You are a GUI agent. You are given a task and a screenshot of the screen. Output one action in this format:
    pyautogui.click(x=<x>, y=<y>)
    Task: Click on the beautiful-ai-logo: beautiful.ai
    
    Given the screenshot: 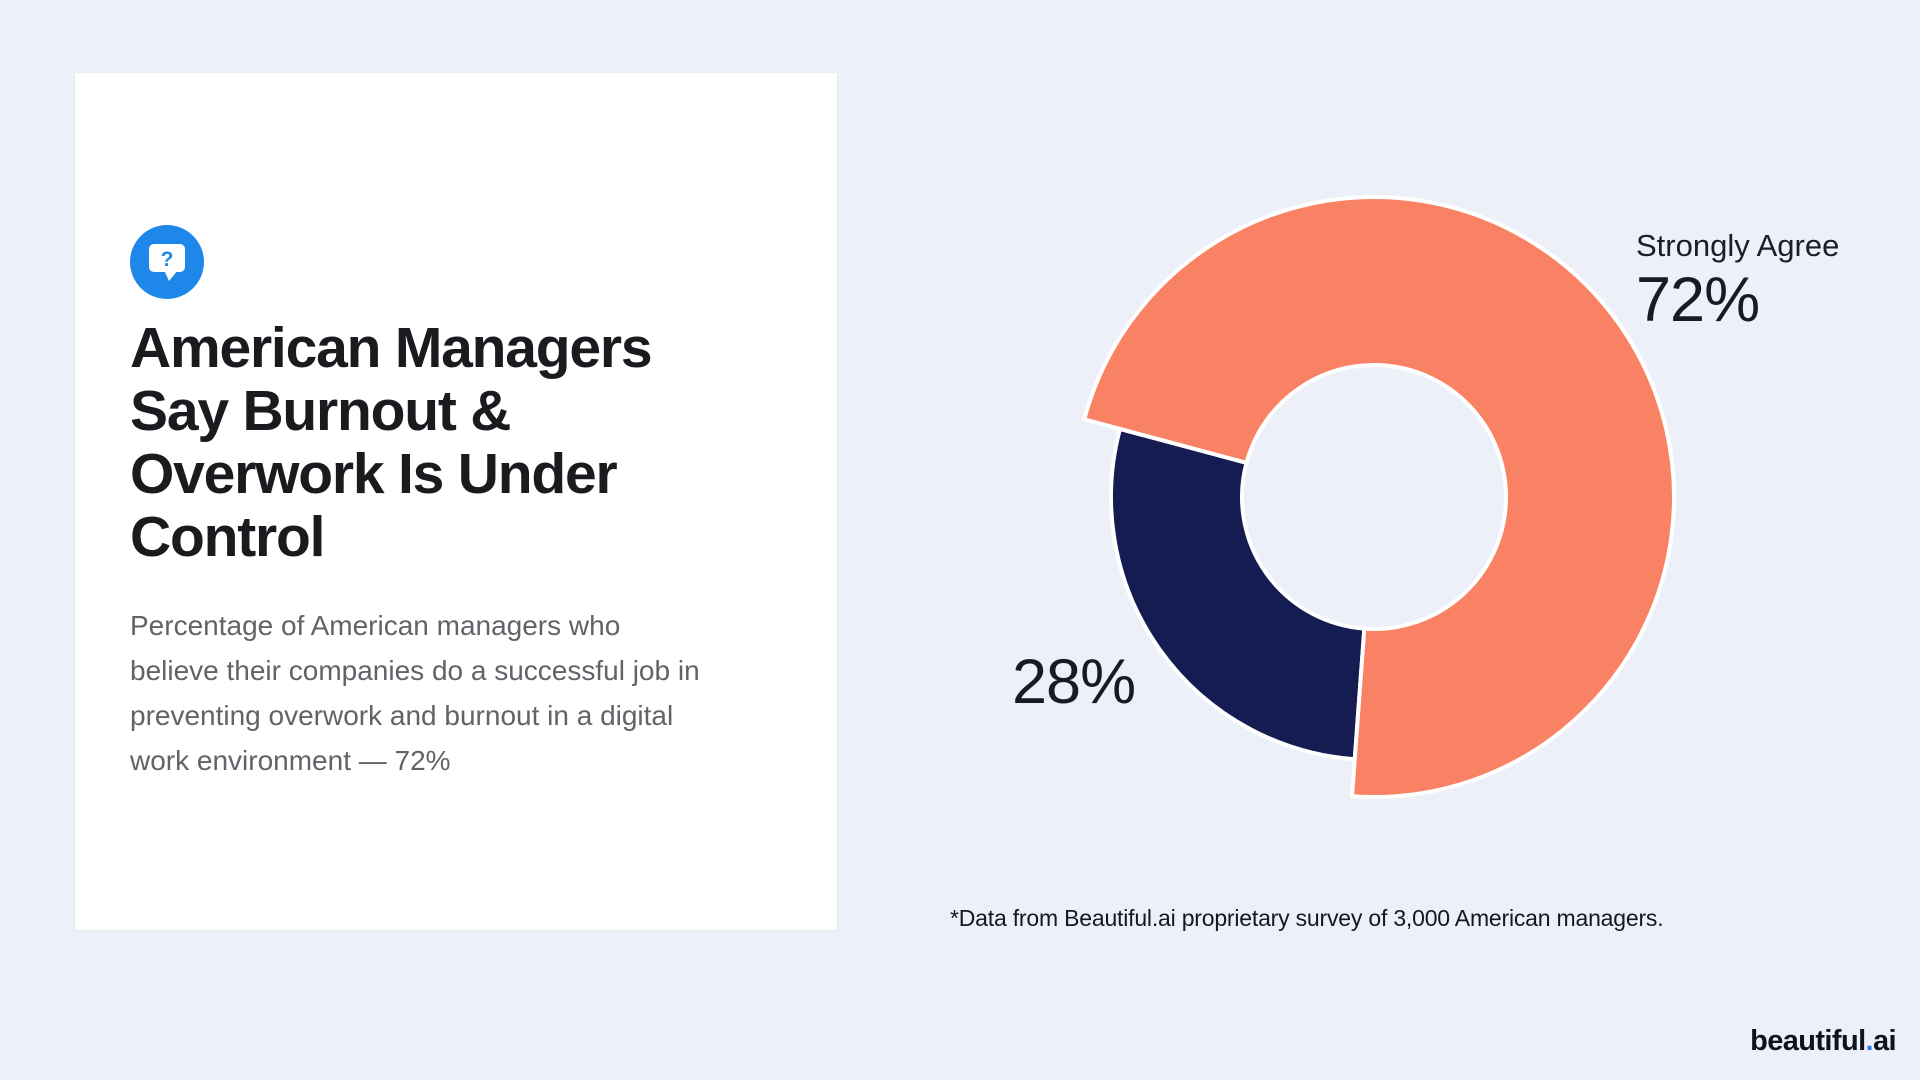 What is the action you would take?
    pyautogui.click(x=1823, y=1041)
    